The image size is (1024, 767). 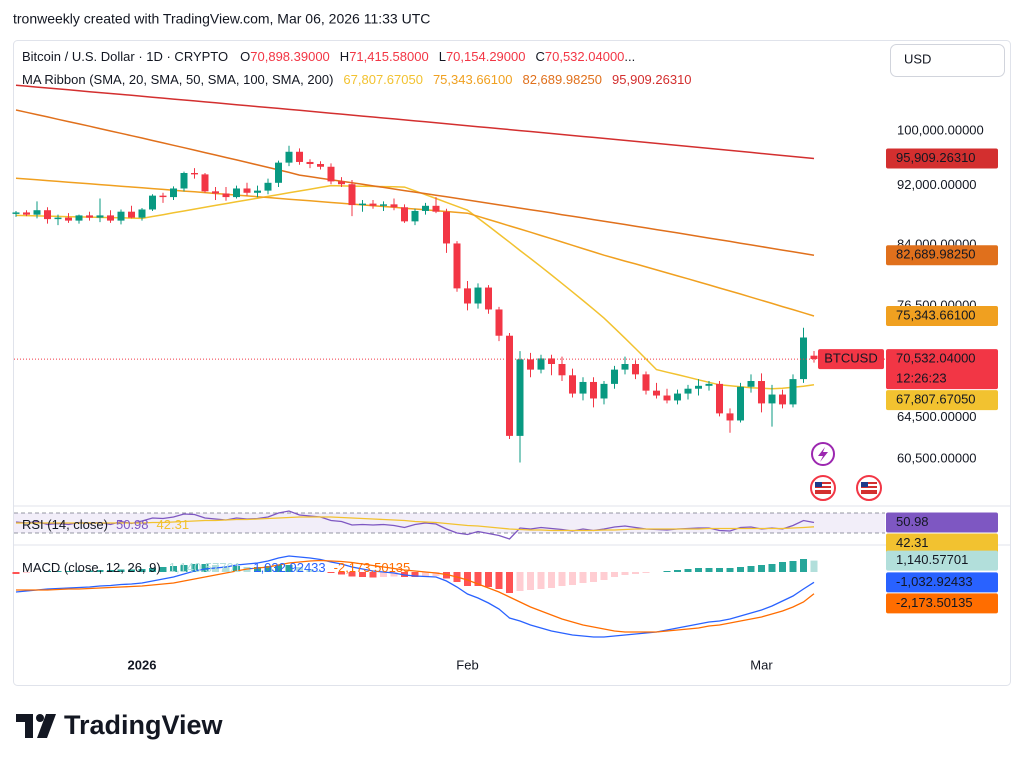 I want to click on ma-line, so click(x=415, y=122).